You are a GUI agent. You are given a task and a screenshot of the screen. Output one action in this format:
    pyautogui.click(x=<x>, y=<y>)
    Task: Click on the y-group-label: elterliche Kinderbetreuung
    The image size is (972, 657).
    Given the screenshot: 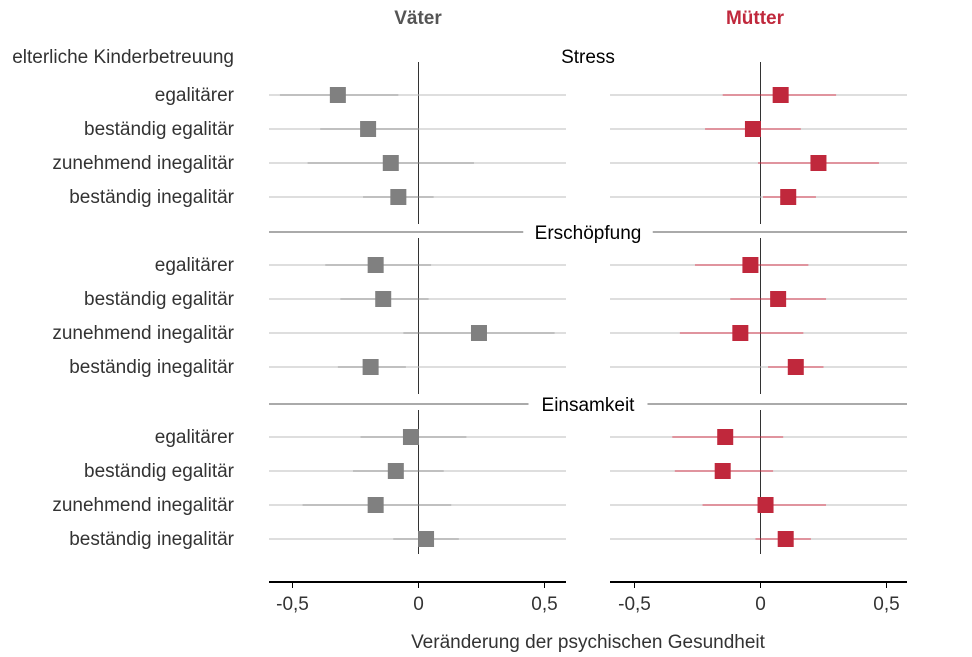 What is the action you would take?
    pyautogui.click(x=123, y=57)
    